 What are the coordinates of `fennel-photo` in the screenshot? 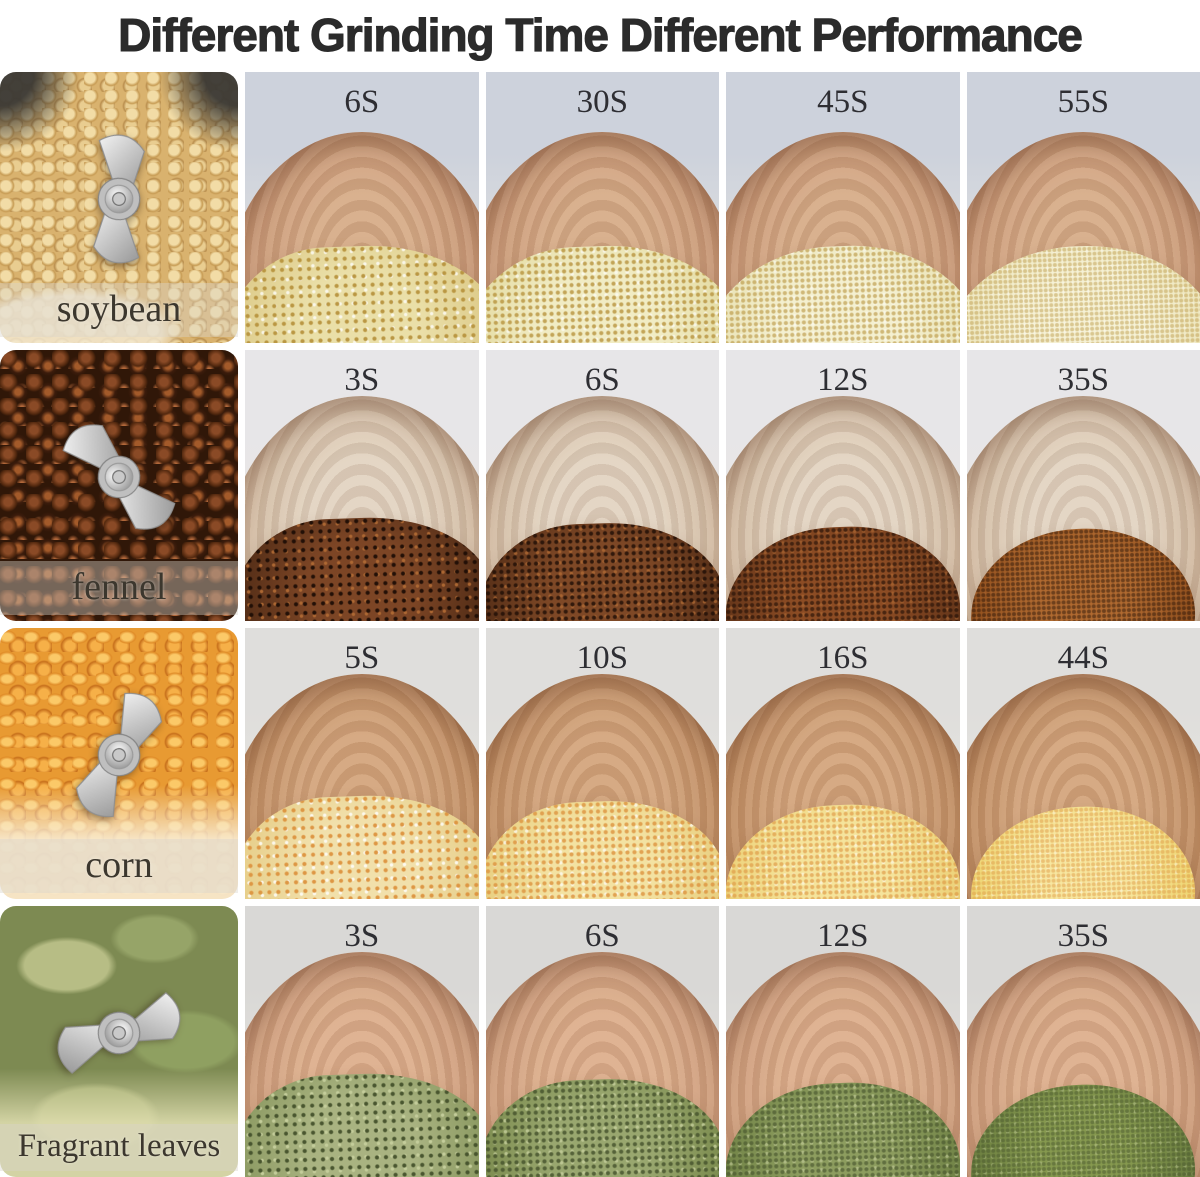 It's located at (119, 485).